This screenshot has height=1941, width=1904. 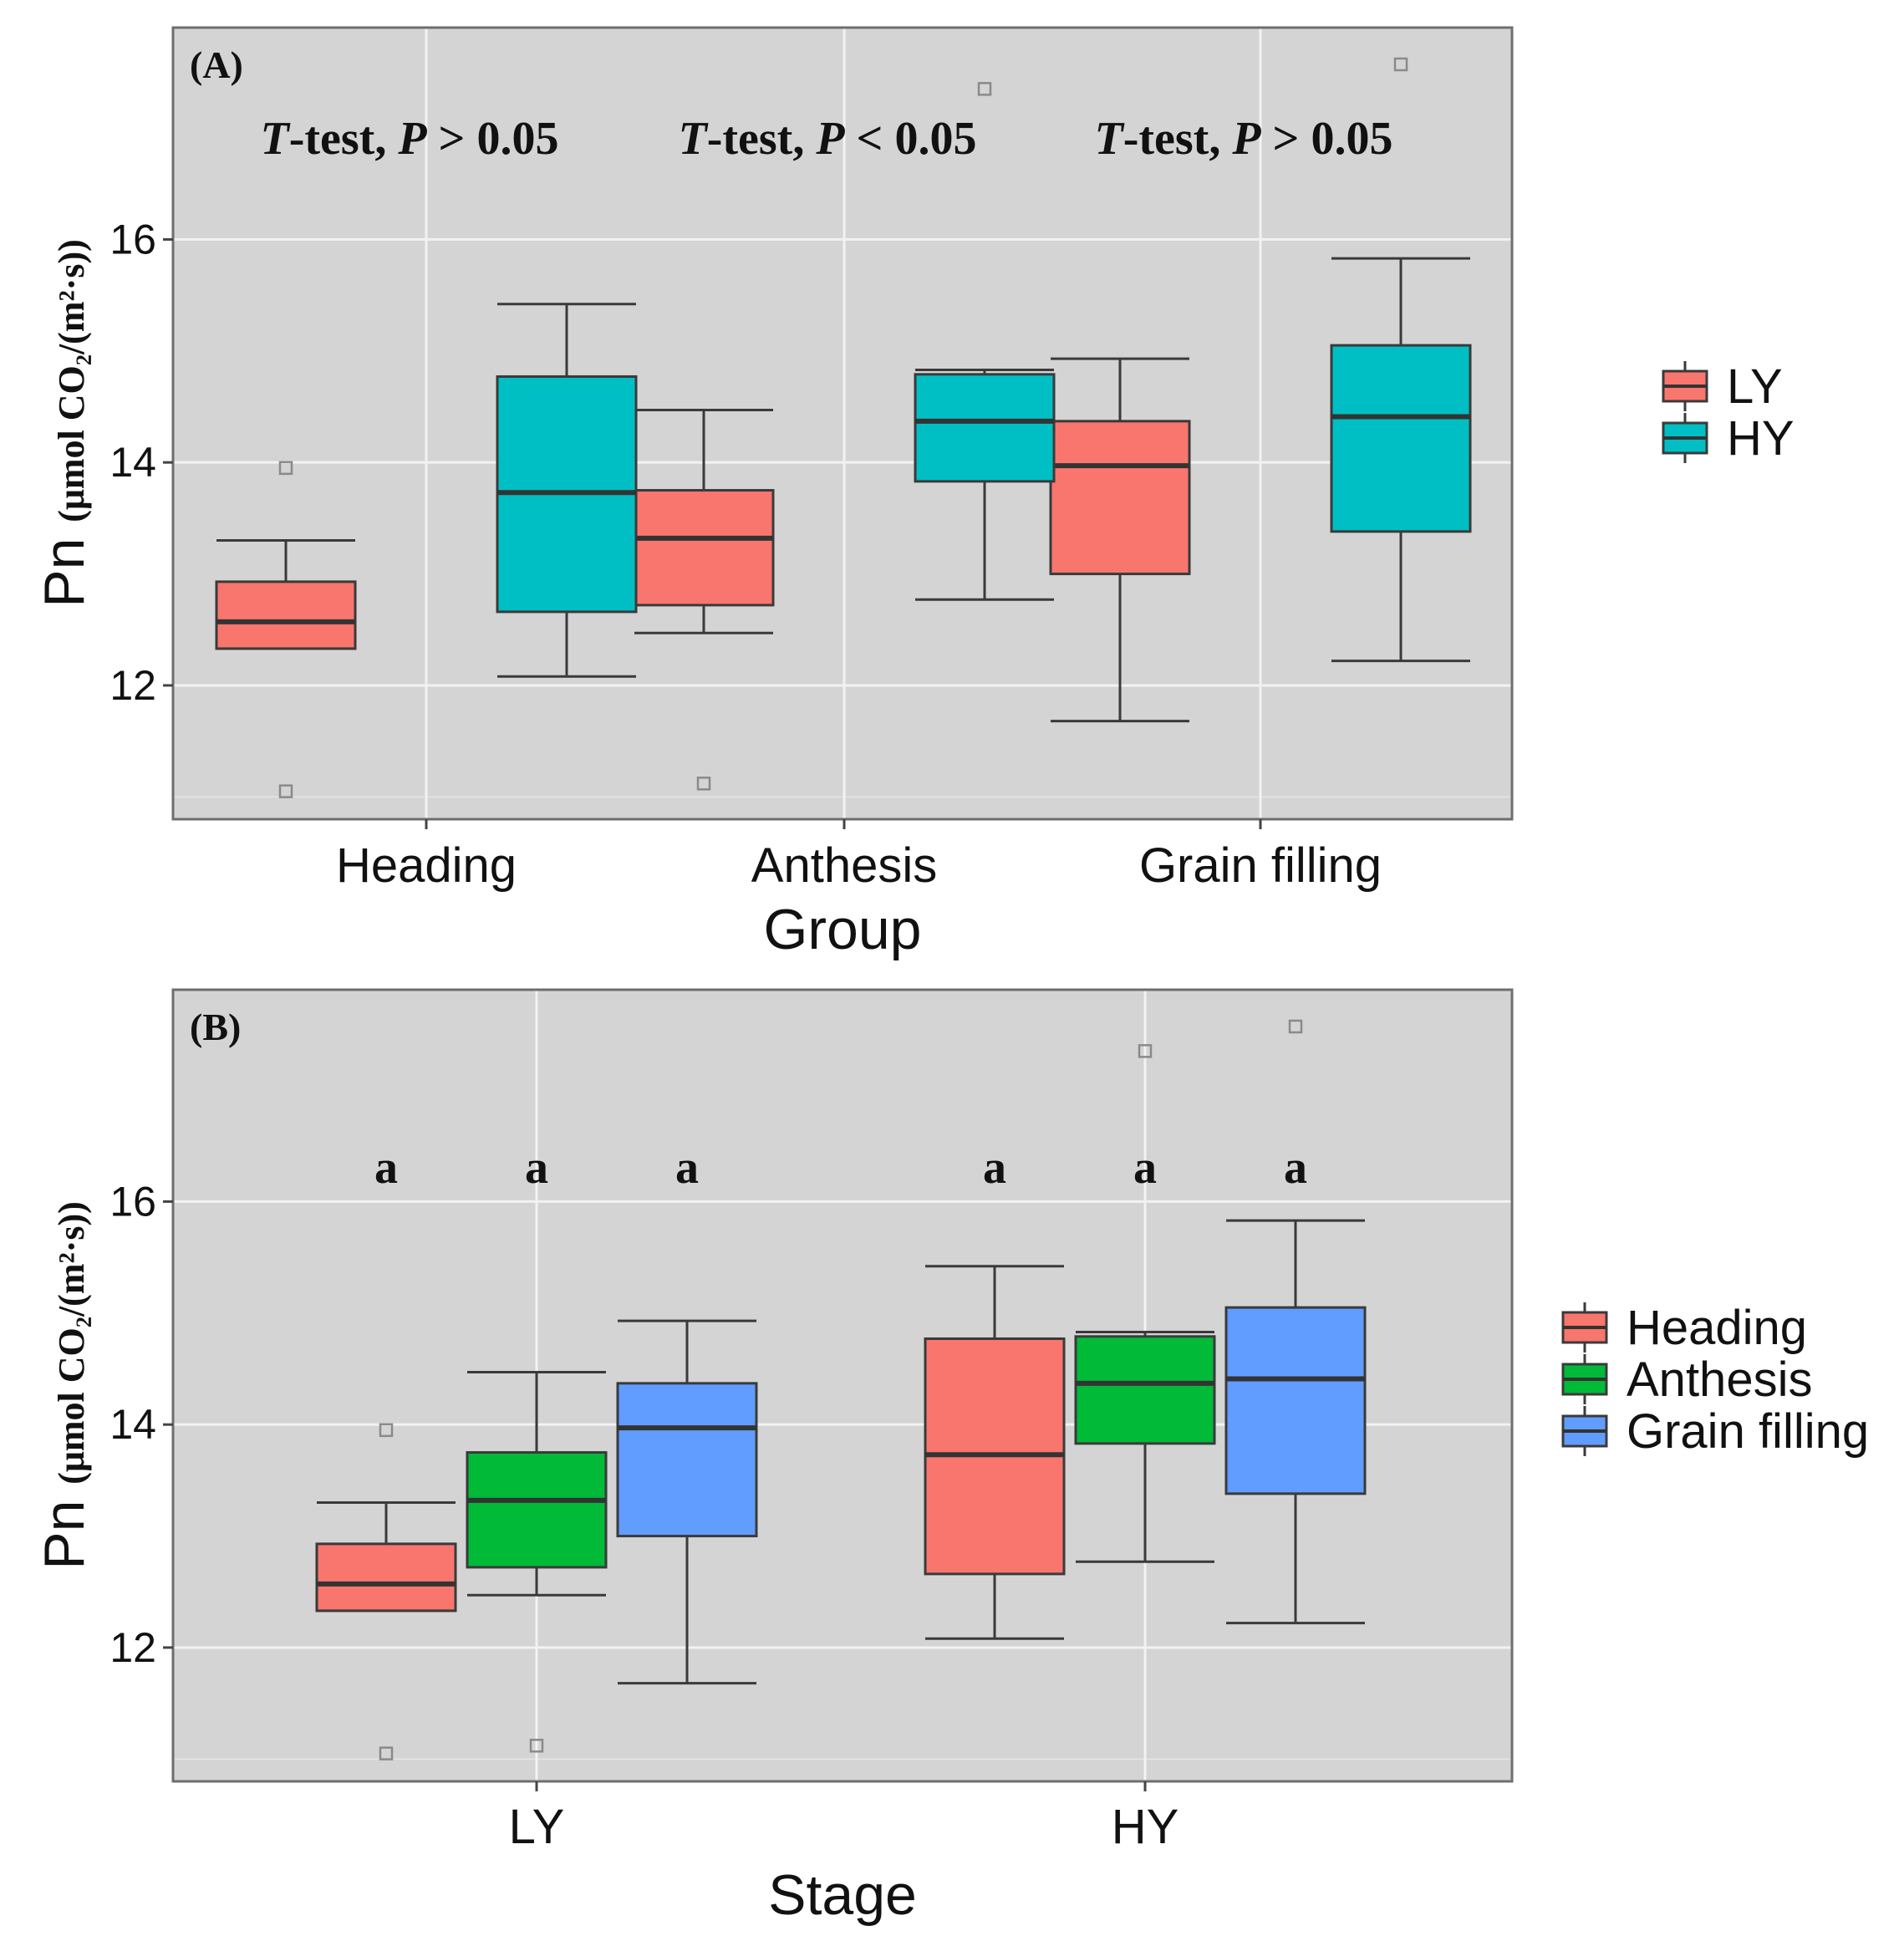 What do you see at coordinates (985, 341) in the screenshot?
I see `box-hy-anthesis` at bounding box center [985, 341].